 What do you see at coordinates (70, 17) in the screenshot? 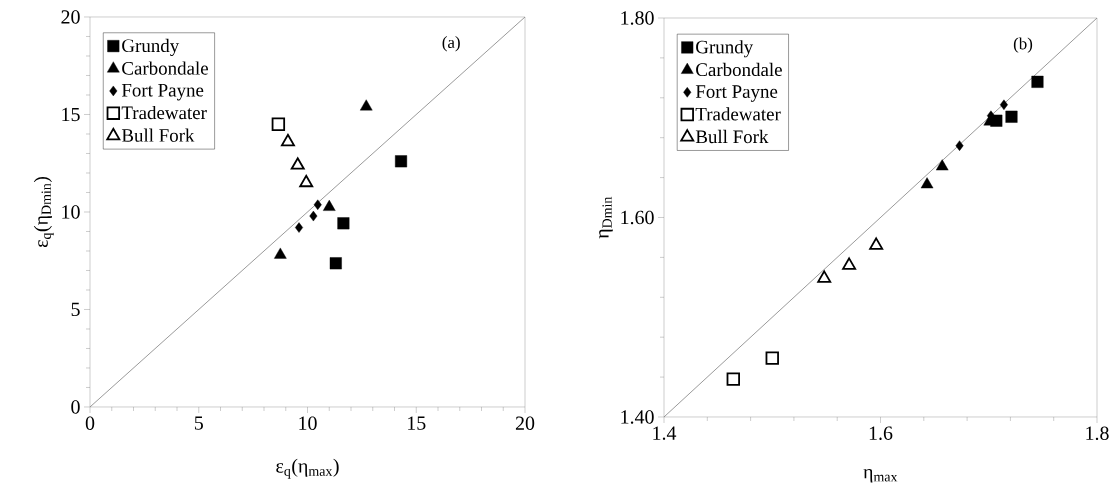
I see `y-tick-label: 20` at bounding box center [70, 17].